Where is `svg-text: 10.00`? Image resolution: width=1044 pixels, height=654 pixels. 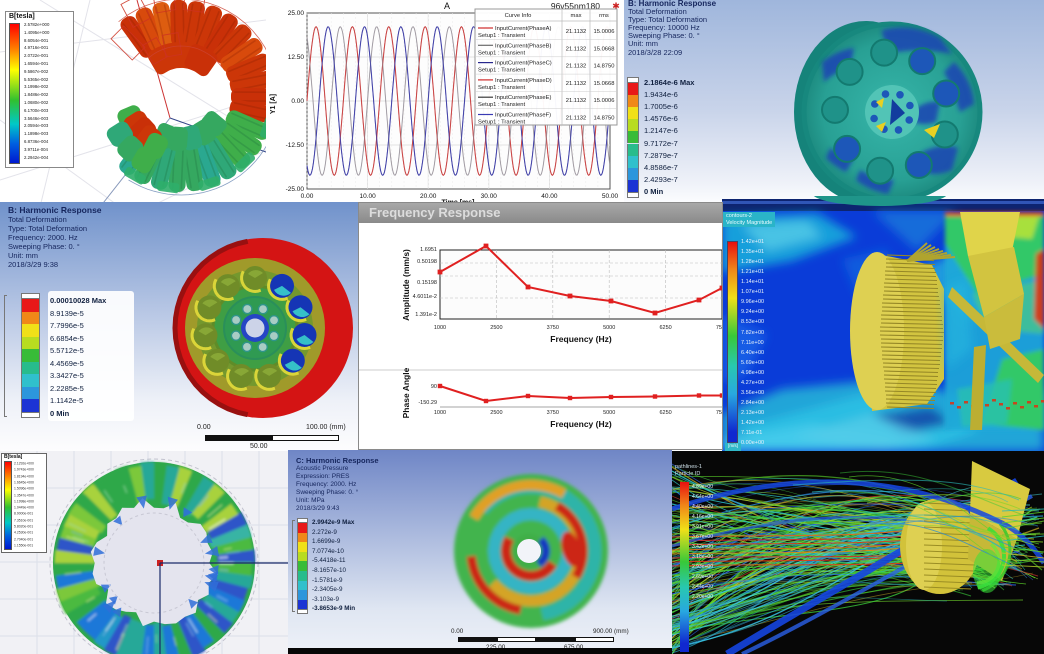
svg-text: 10.00 is located at coordinates (367, 196).